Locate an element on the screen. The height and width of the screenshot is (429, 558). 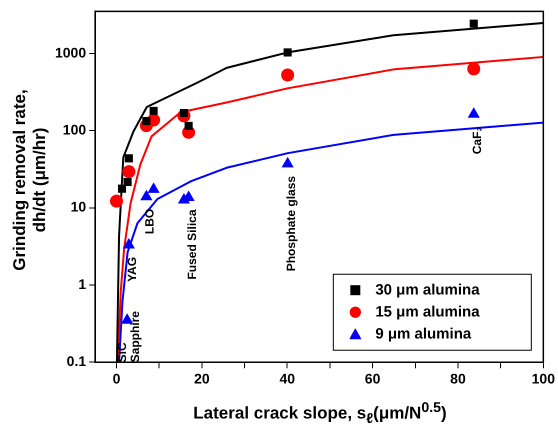
x-tick-label: 100 is located at coordinates (544, 378).